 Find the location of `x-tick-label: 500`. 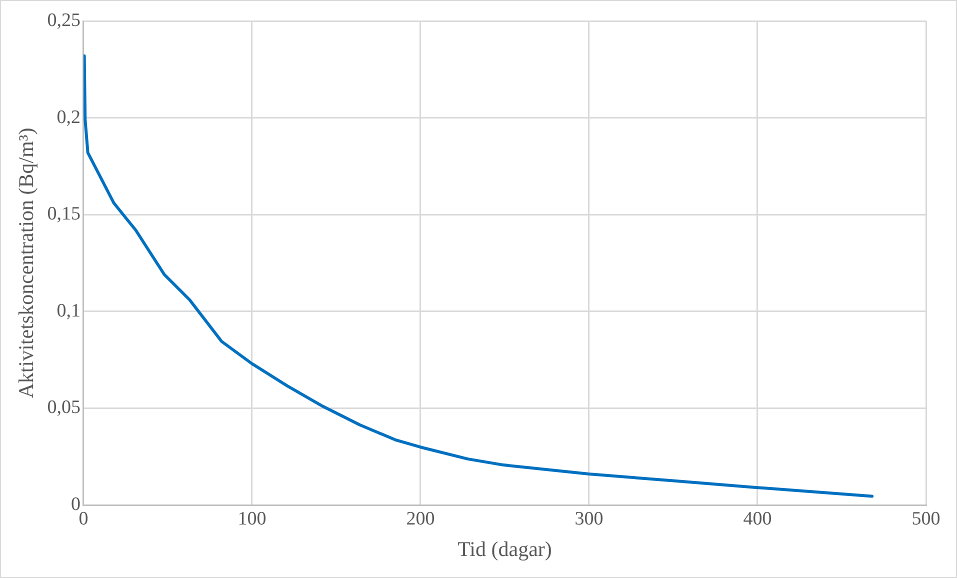

x-tick-label: 500 is located at coordinates (926, 519).